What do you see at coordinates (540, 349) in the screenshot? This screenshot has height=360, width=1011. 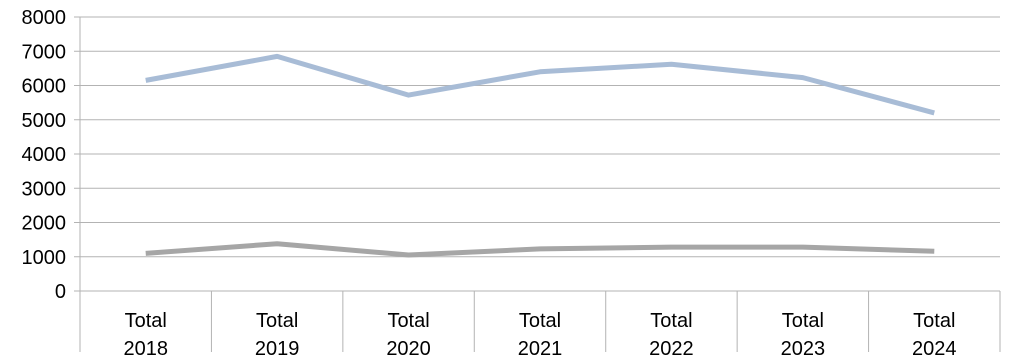 I see `x-category-label: 2021` at bounding box center [540, 349].